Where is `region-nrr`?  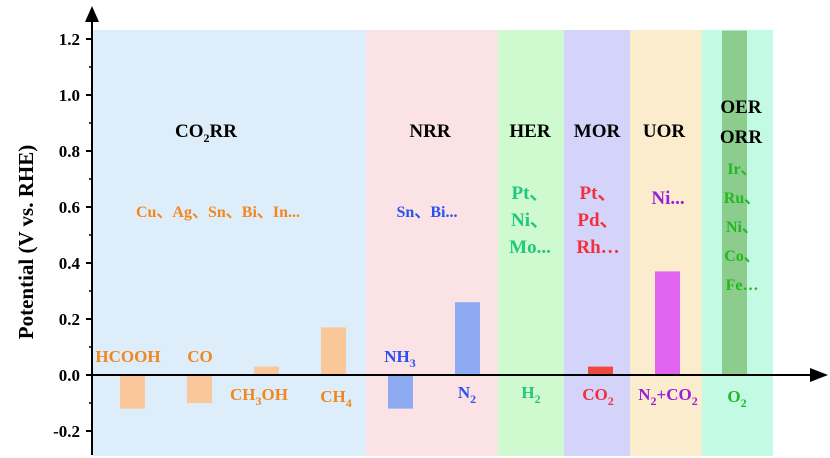
region-nrr is located at coordinates (432, 243).